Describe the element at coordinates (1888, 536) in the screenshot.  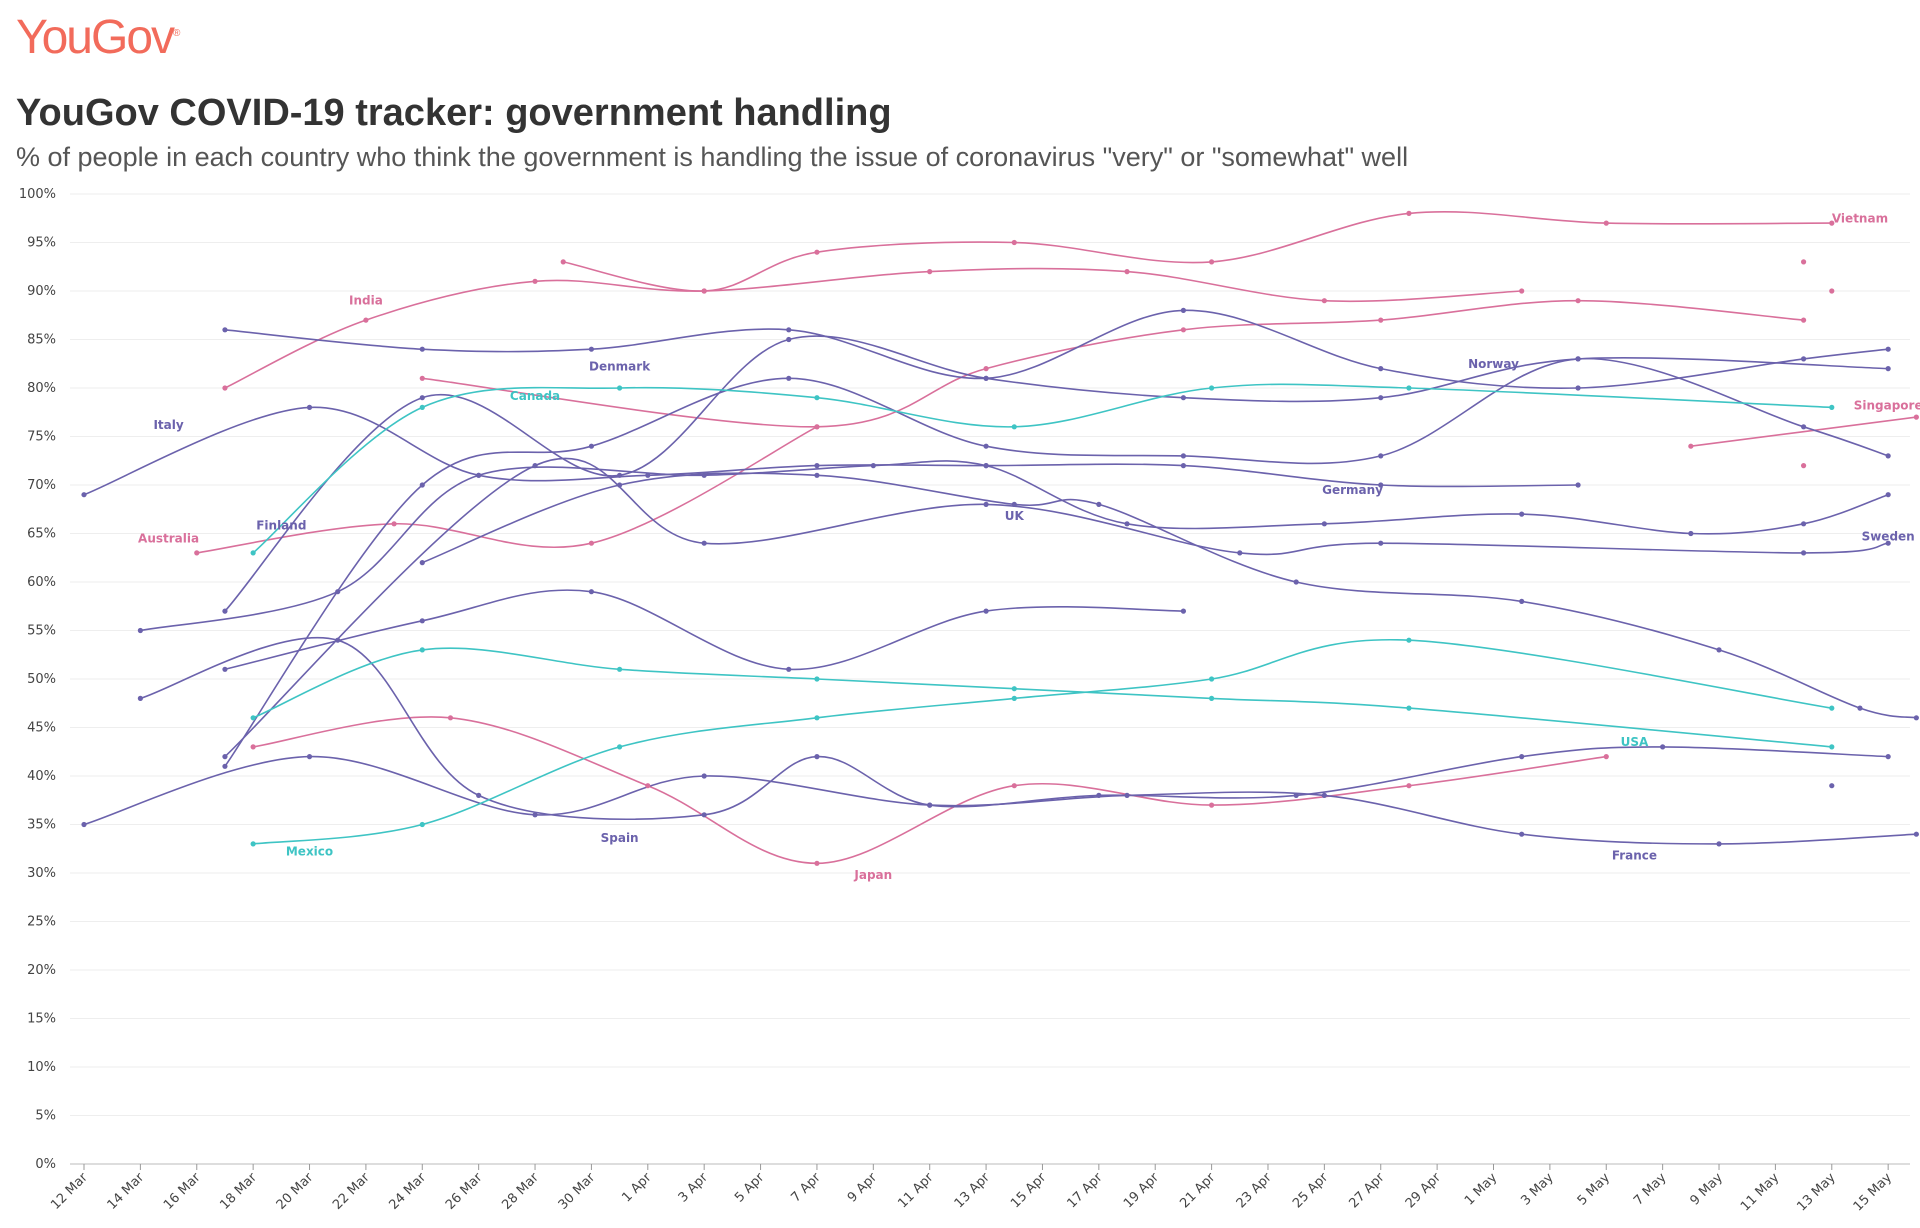
I see `series-label-sweden: Sweden` at that location.